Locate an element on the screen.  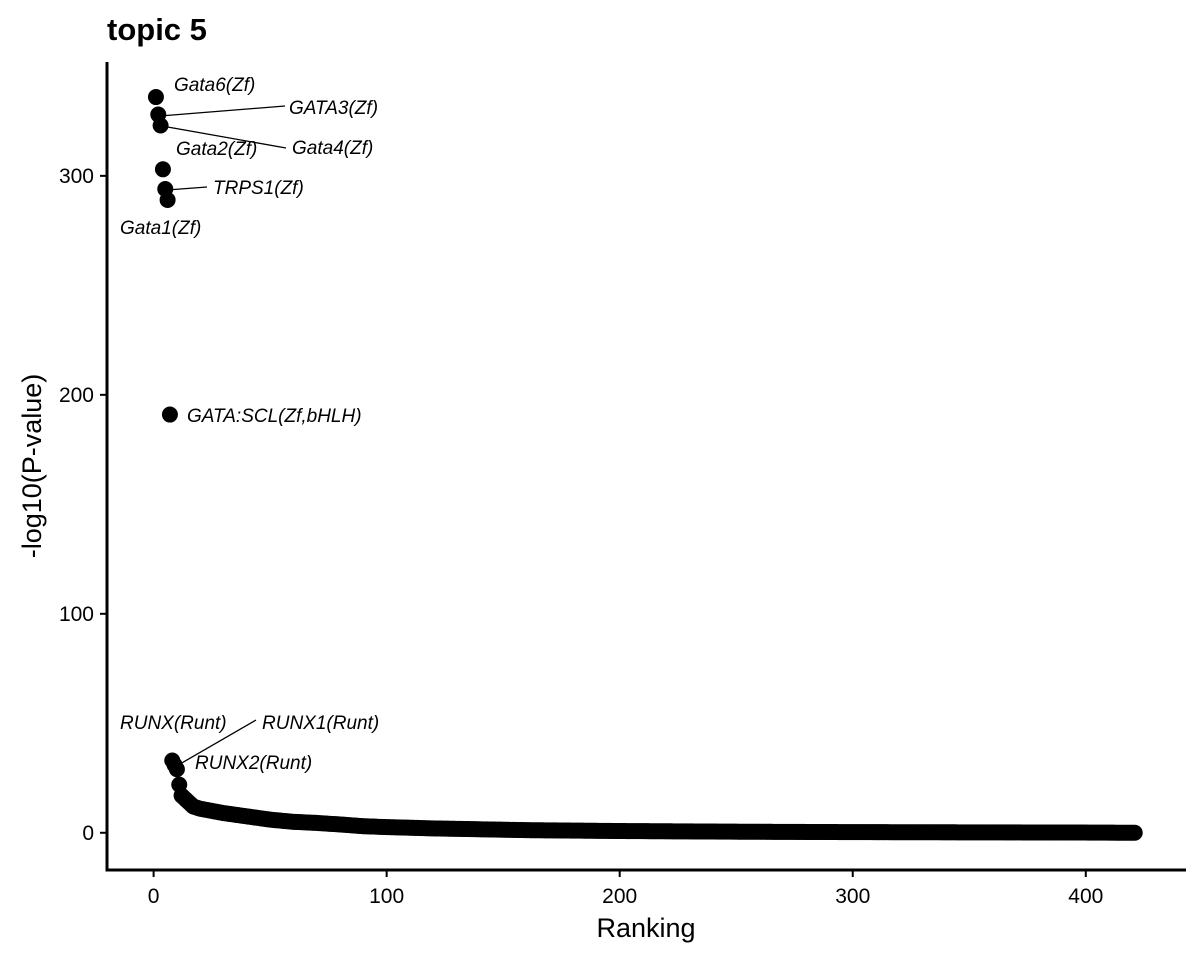
x-tick-label: 100 is located at coordinates (386, 896).